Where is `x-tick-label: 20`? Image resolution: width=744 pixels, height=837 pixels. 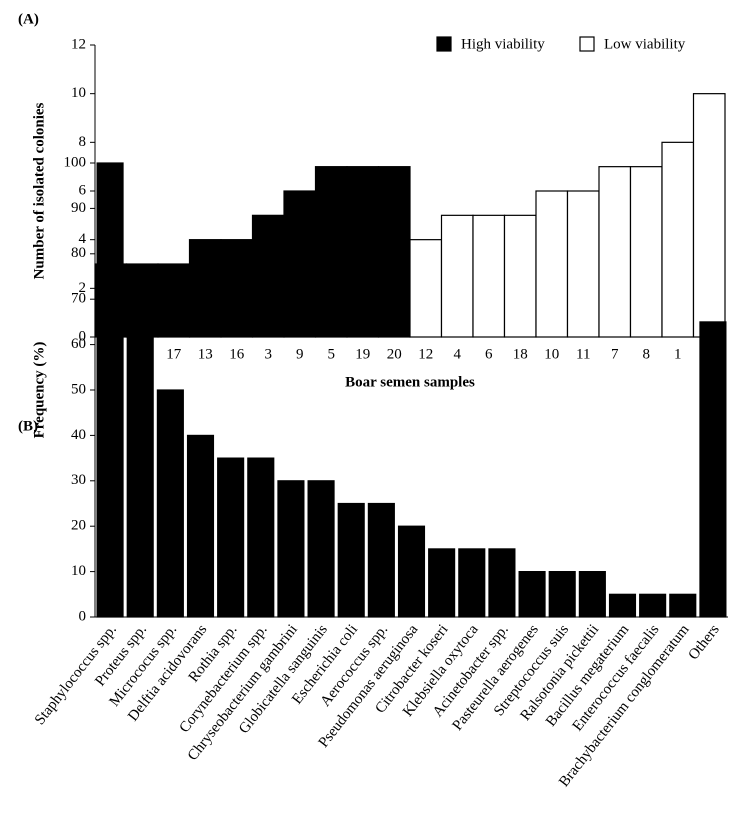 x-tick-label: 20 is located at coordinates (394, 354).